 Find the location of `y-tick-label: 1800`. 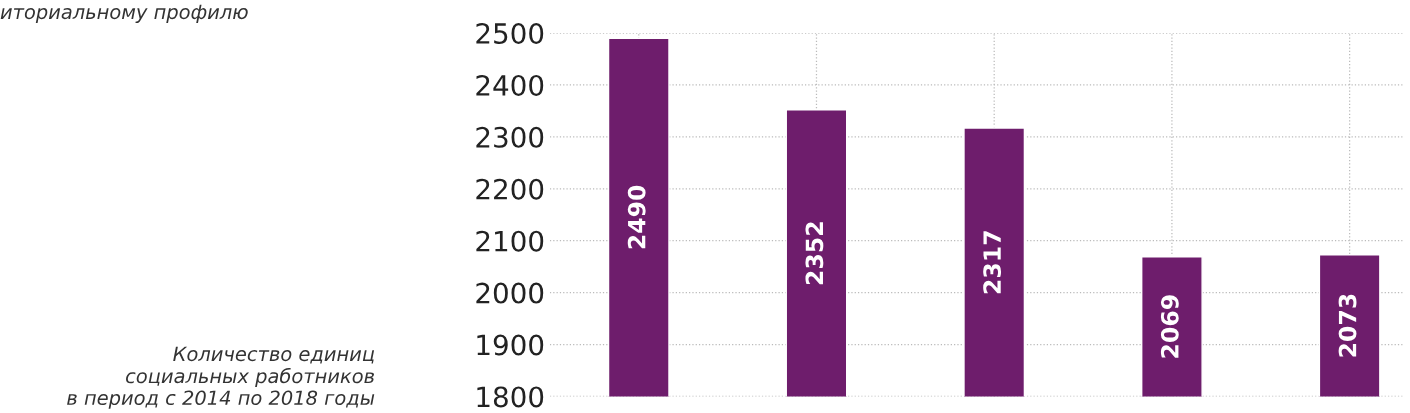

y-tick-label: 1800 is located at coordinates (510, 397).